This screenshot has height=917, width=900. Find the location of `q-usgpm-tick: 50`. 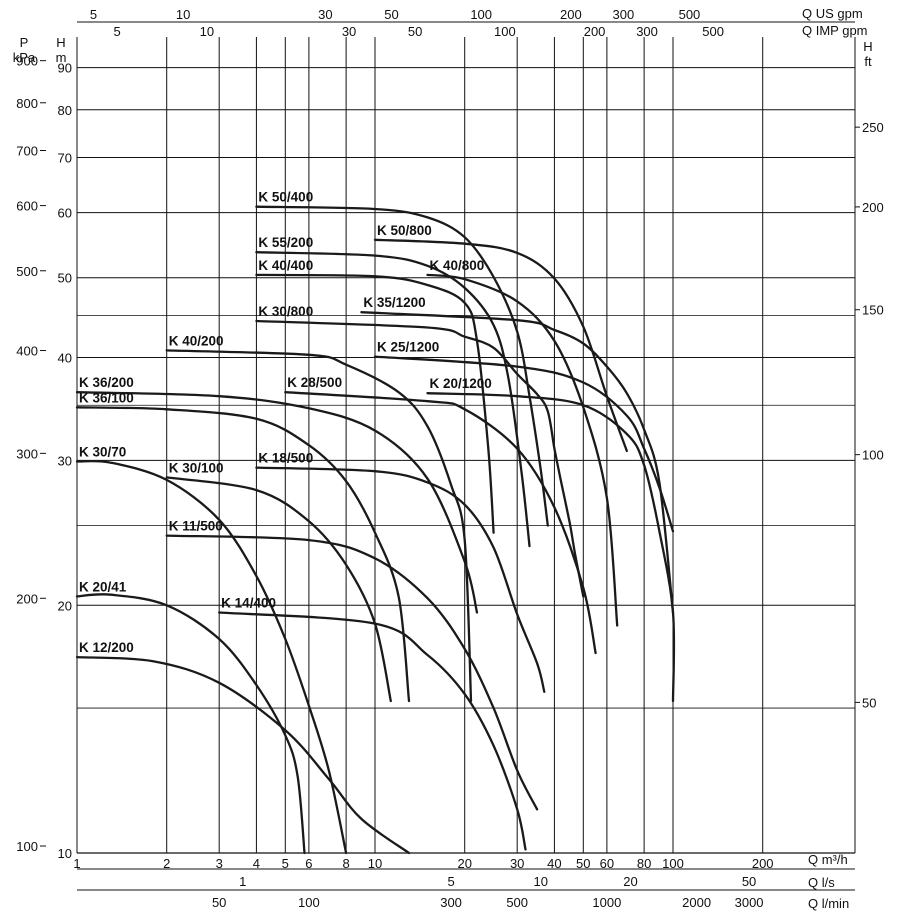

q-usgpm-tick: 50 is located at coordinates (391, 14).